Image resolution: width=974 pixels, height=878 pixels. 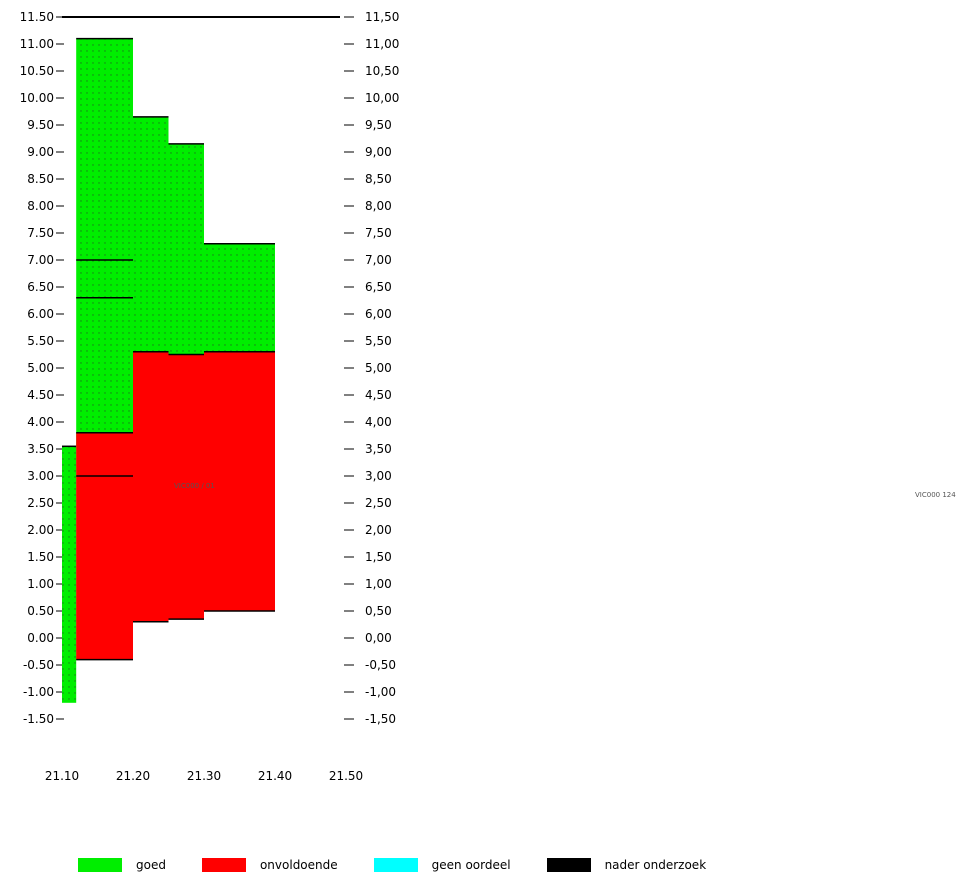 What do you see at coordinates (38, 719) in the screenshot?
I see `y-tick-label-left: -1.50` at bounding box center [38, 719].